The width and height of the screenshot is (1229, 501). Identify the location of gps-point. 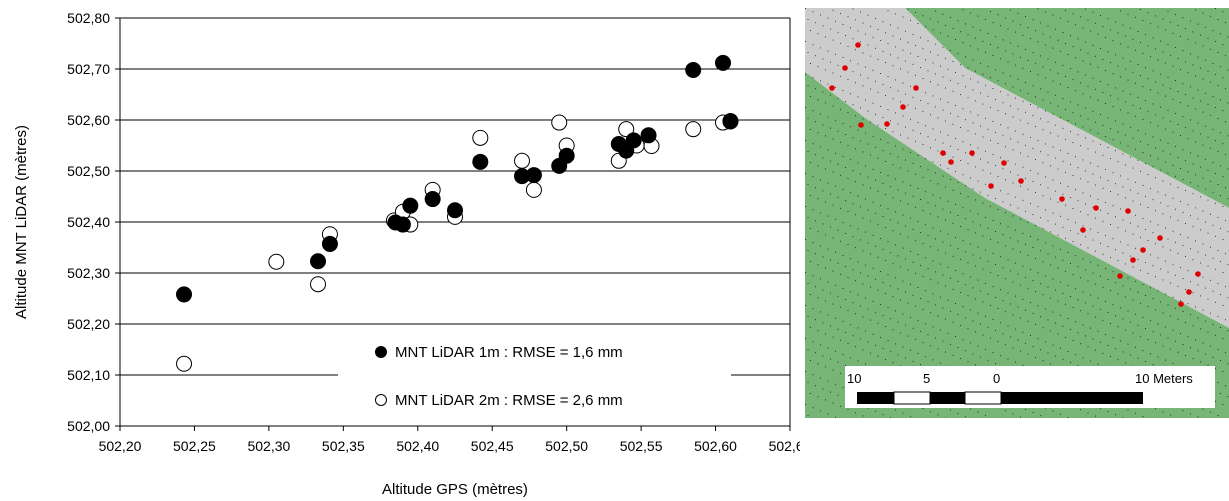
(845, 68).